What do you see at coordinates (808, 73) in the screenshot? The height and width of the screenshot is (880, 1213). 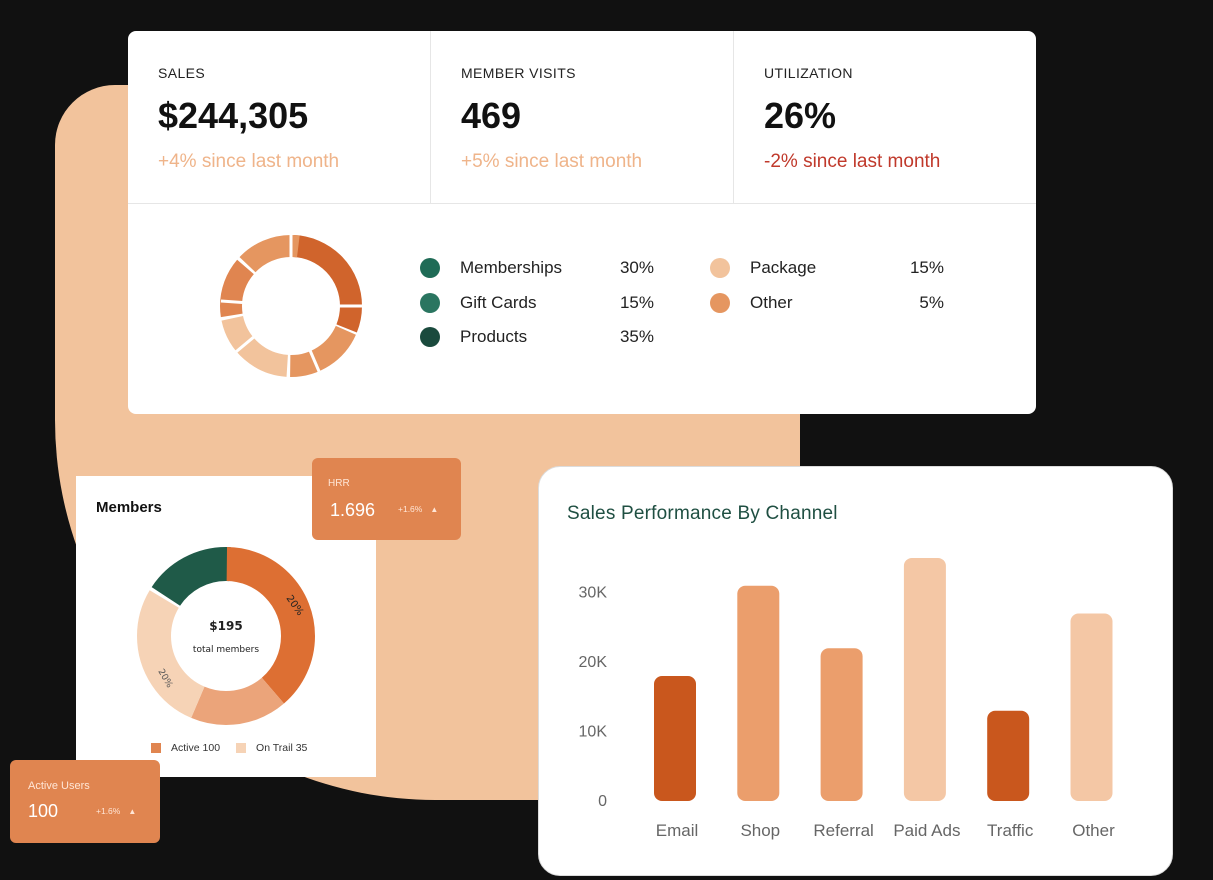 I see `kpi-label: UTILIZATION` at bounding box center [808, 73].